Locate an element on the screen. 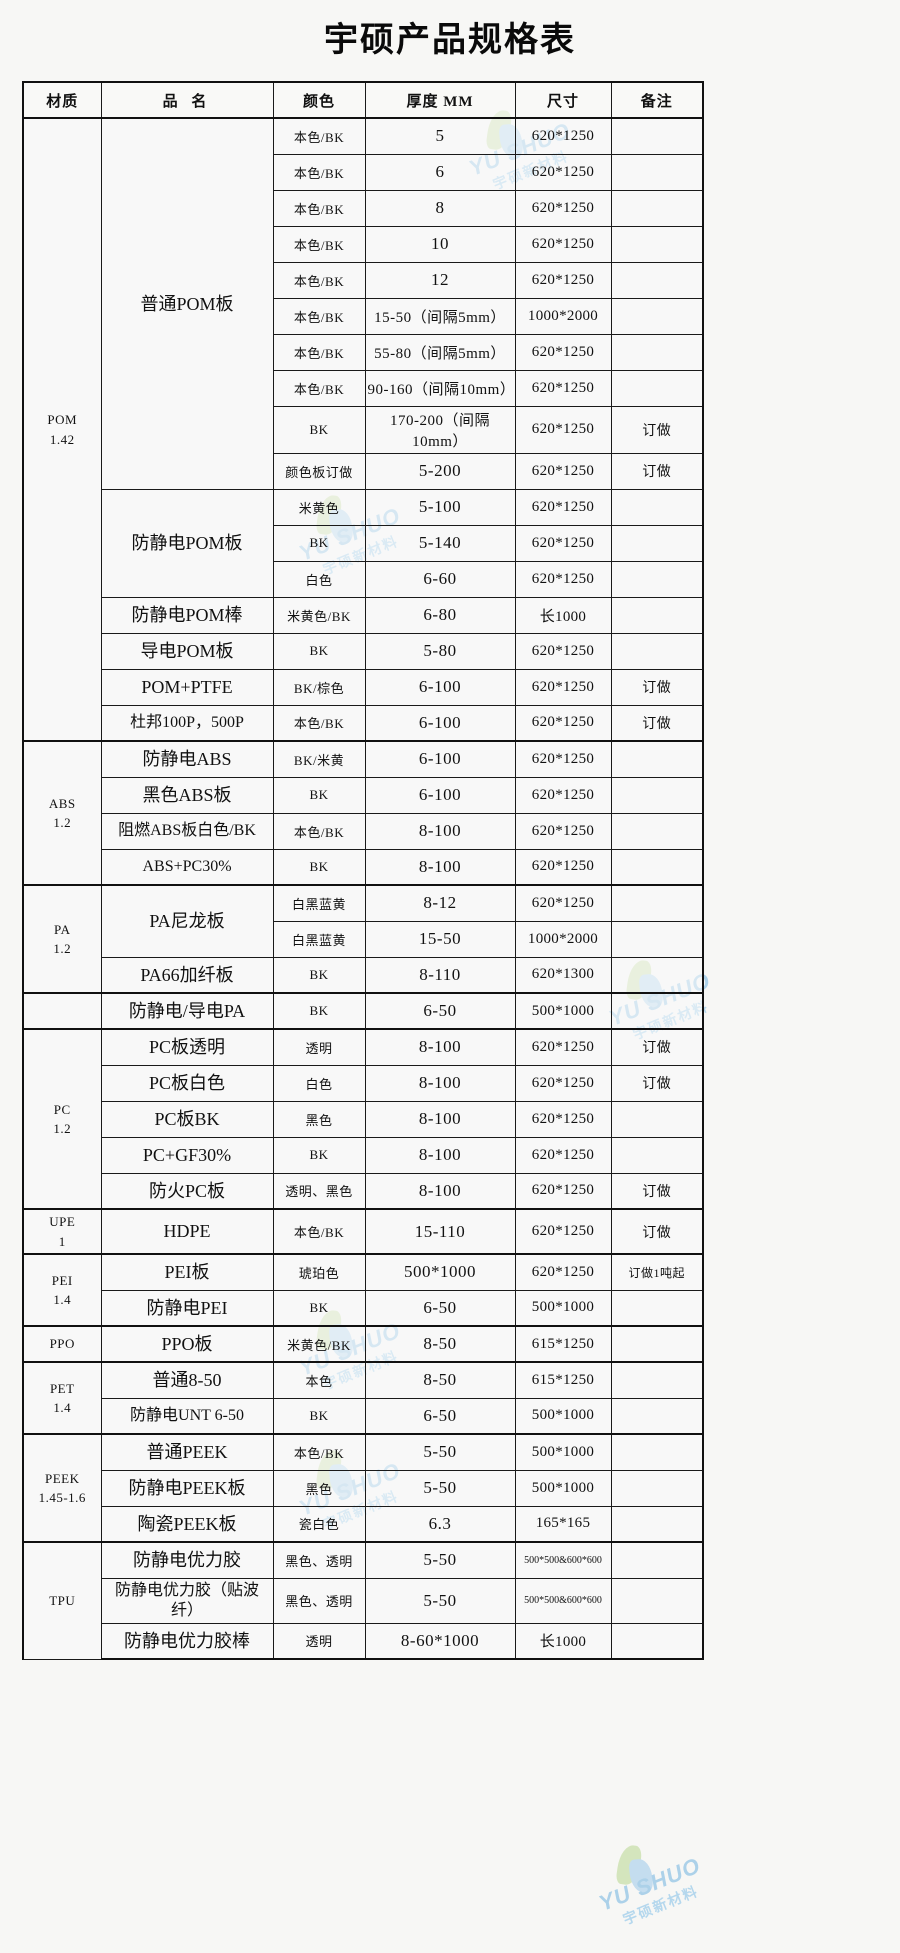  color-cell: 颜色板订做 is located at coordinates (319, 471).